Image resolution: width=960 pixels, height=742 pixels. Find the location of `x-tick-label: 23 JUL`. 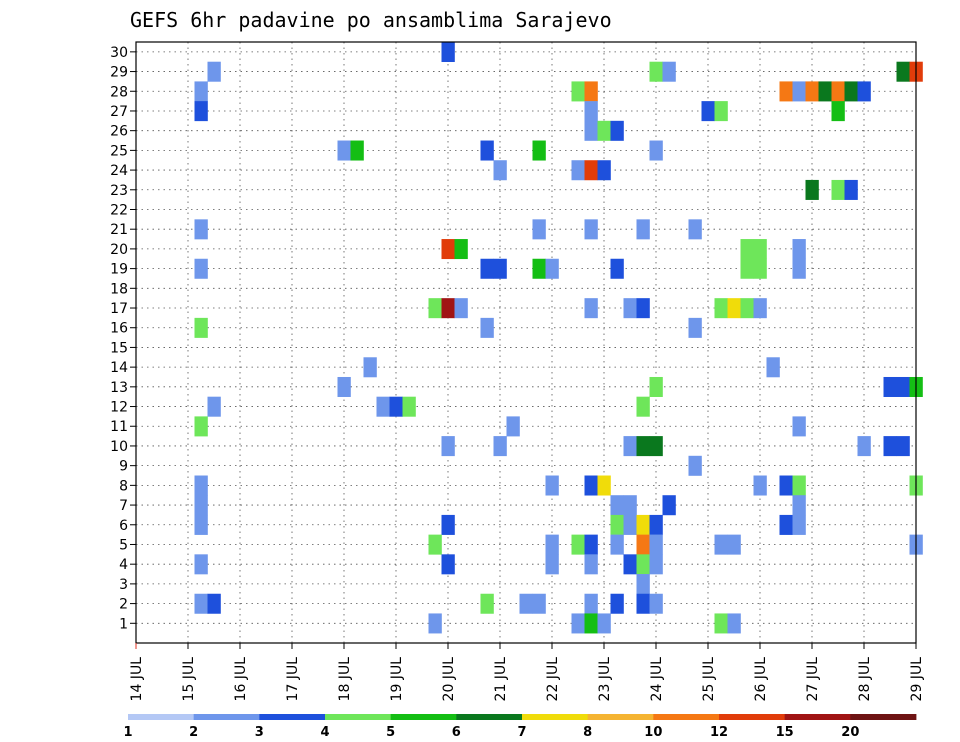

x-tick-label: 23 JUL is located at coordinates (605, 679).